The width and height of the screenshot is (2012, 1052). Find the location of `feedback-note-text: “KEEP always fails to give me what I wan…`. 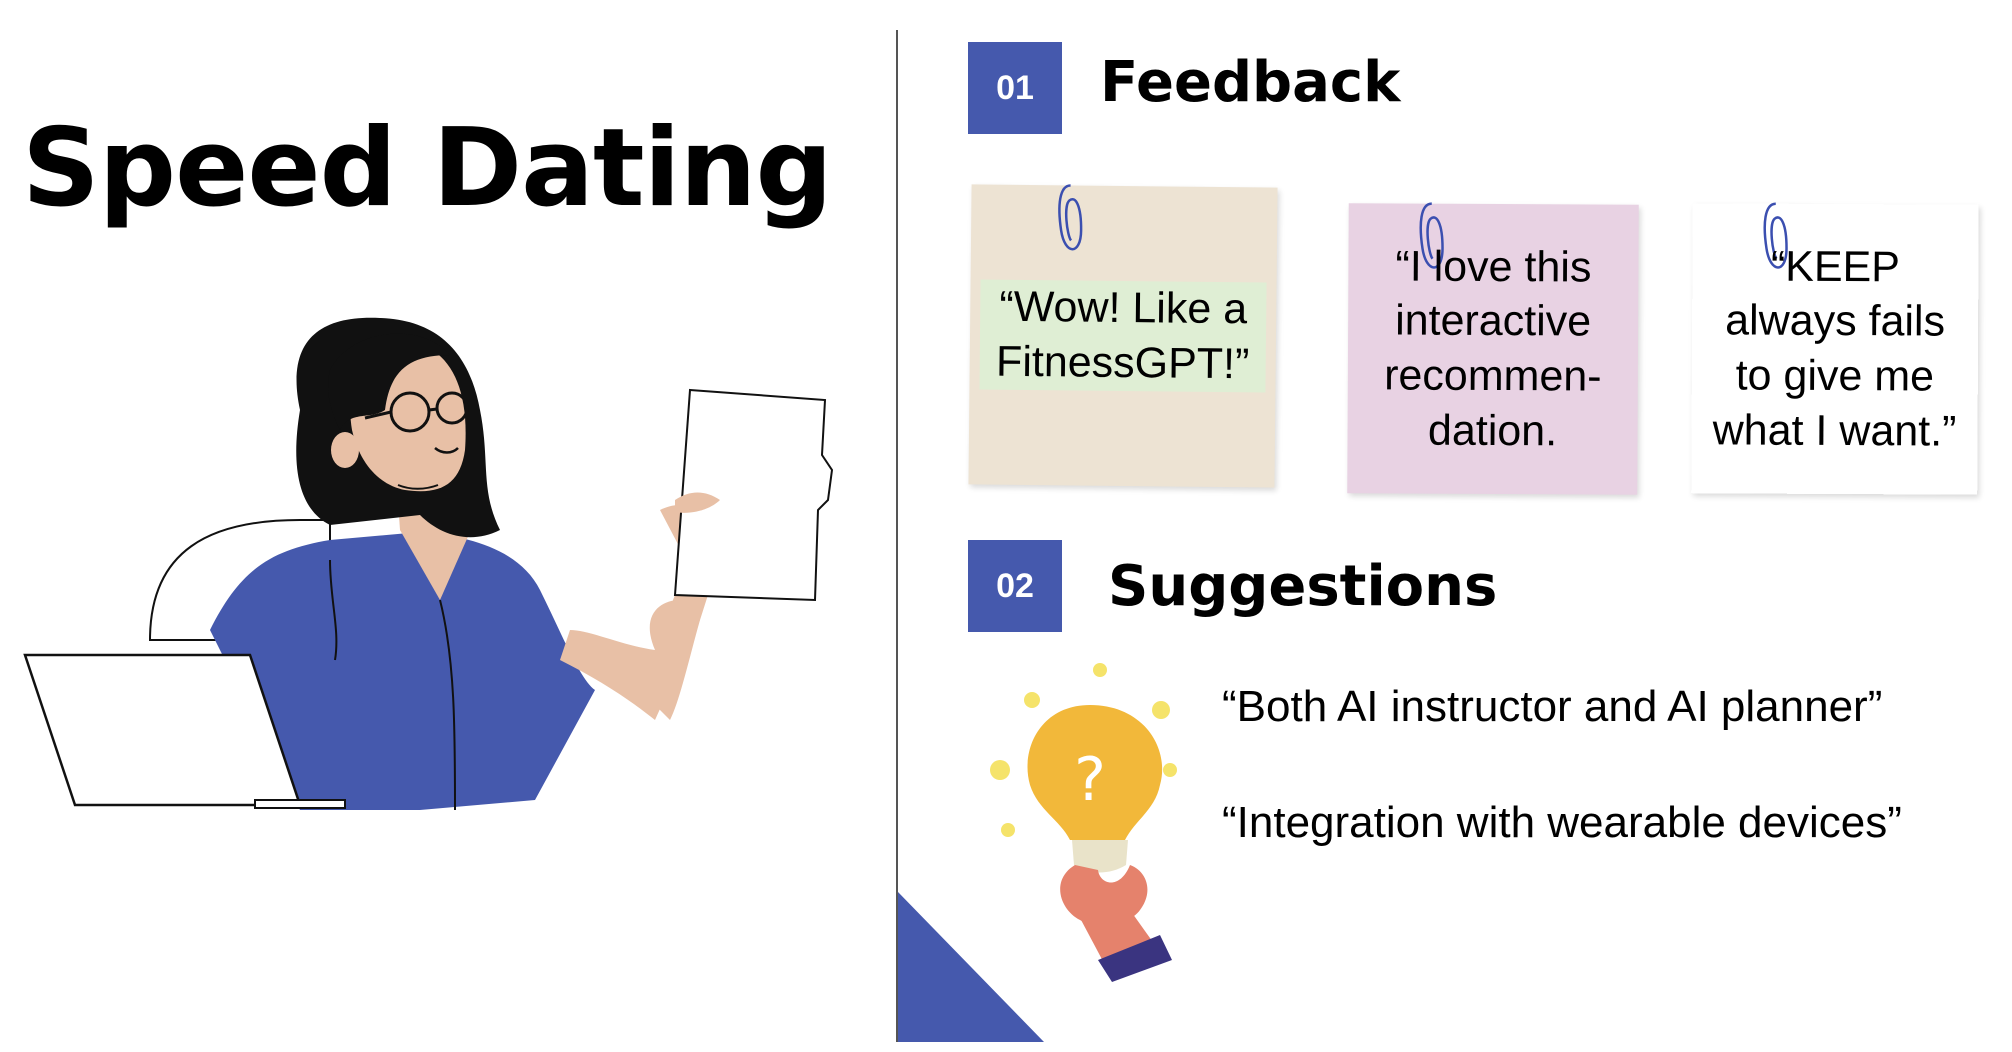

feedback-note-text: “KEEP always fails to give me what I wan… is located at coordinates (1834, 349).